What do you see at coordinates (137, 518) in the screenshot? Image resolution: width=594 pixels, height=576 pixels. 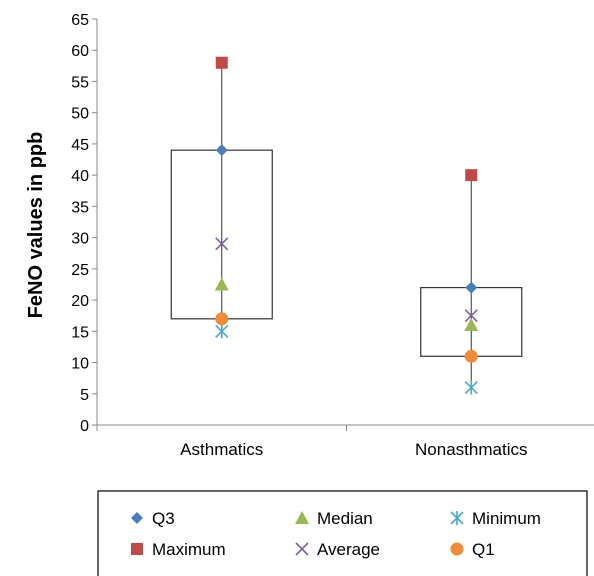 I see `legend-marker-q3` at bounding box center [137, 518].